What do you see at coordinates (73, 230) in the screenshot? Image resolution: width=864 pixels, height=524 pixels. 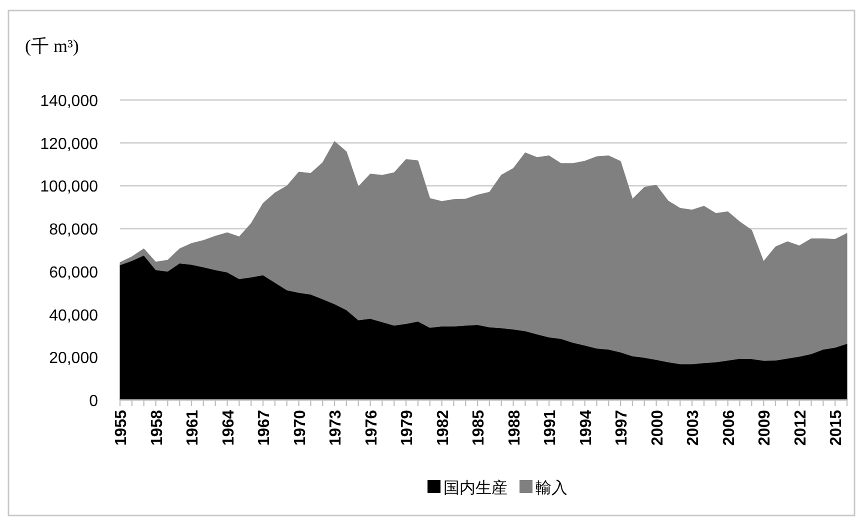 I see `y-tick-label: 80,000` at bounding box center [73, 230].